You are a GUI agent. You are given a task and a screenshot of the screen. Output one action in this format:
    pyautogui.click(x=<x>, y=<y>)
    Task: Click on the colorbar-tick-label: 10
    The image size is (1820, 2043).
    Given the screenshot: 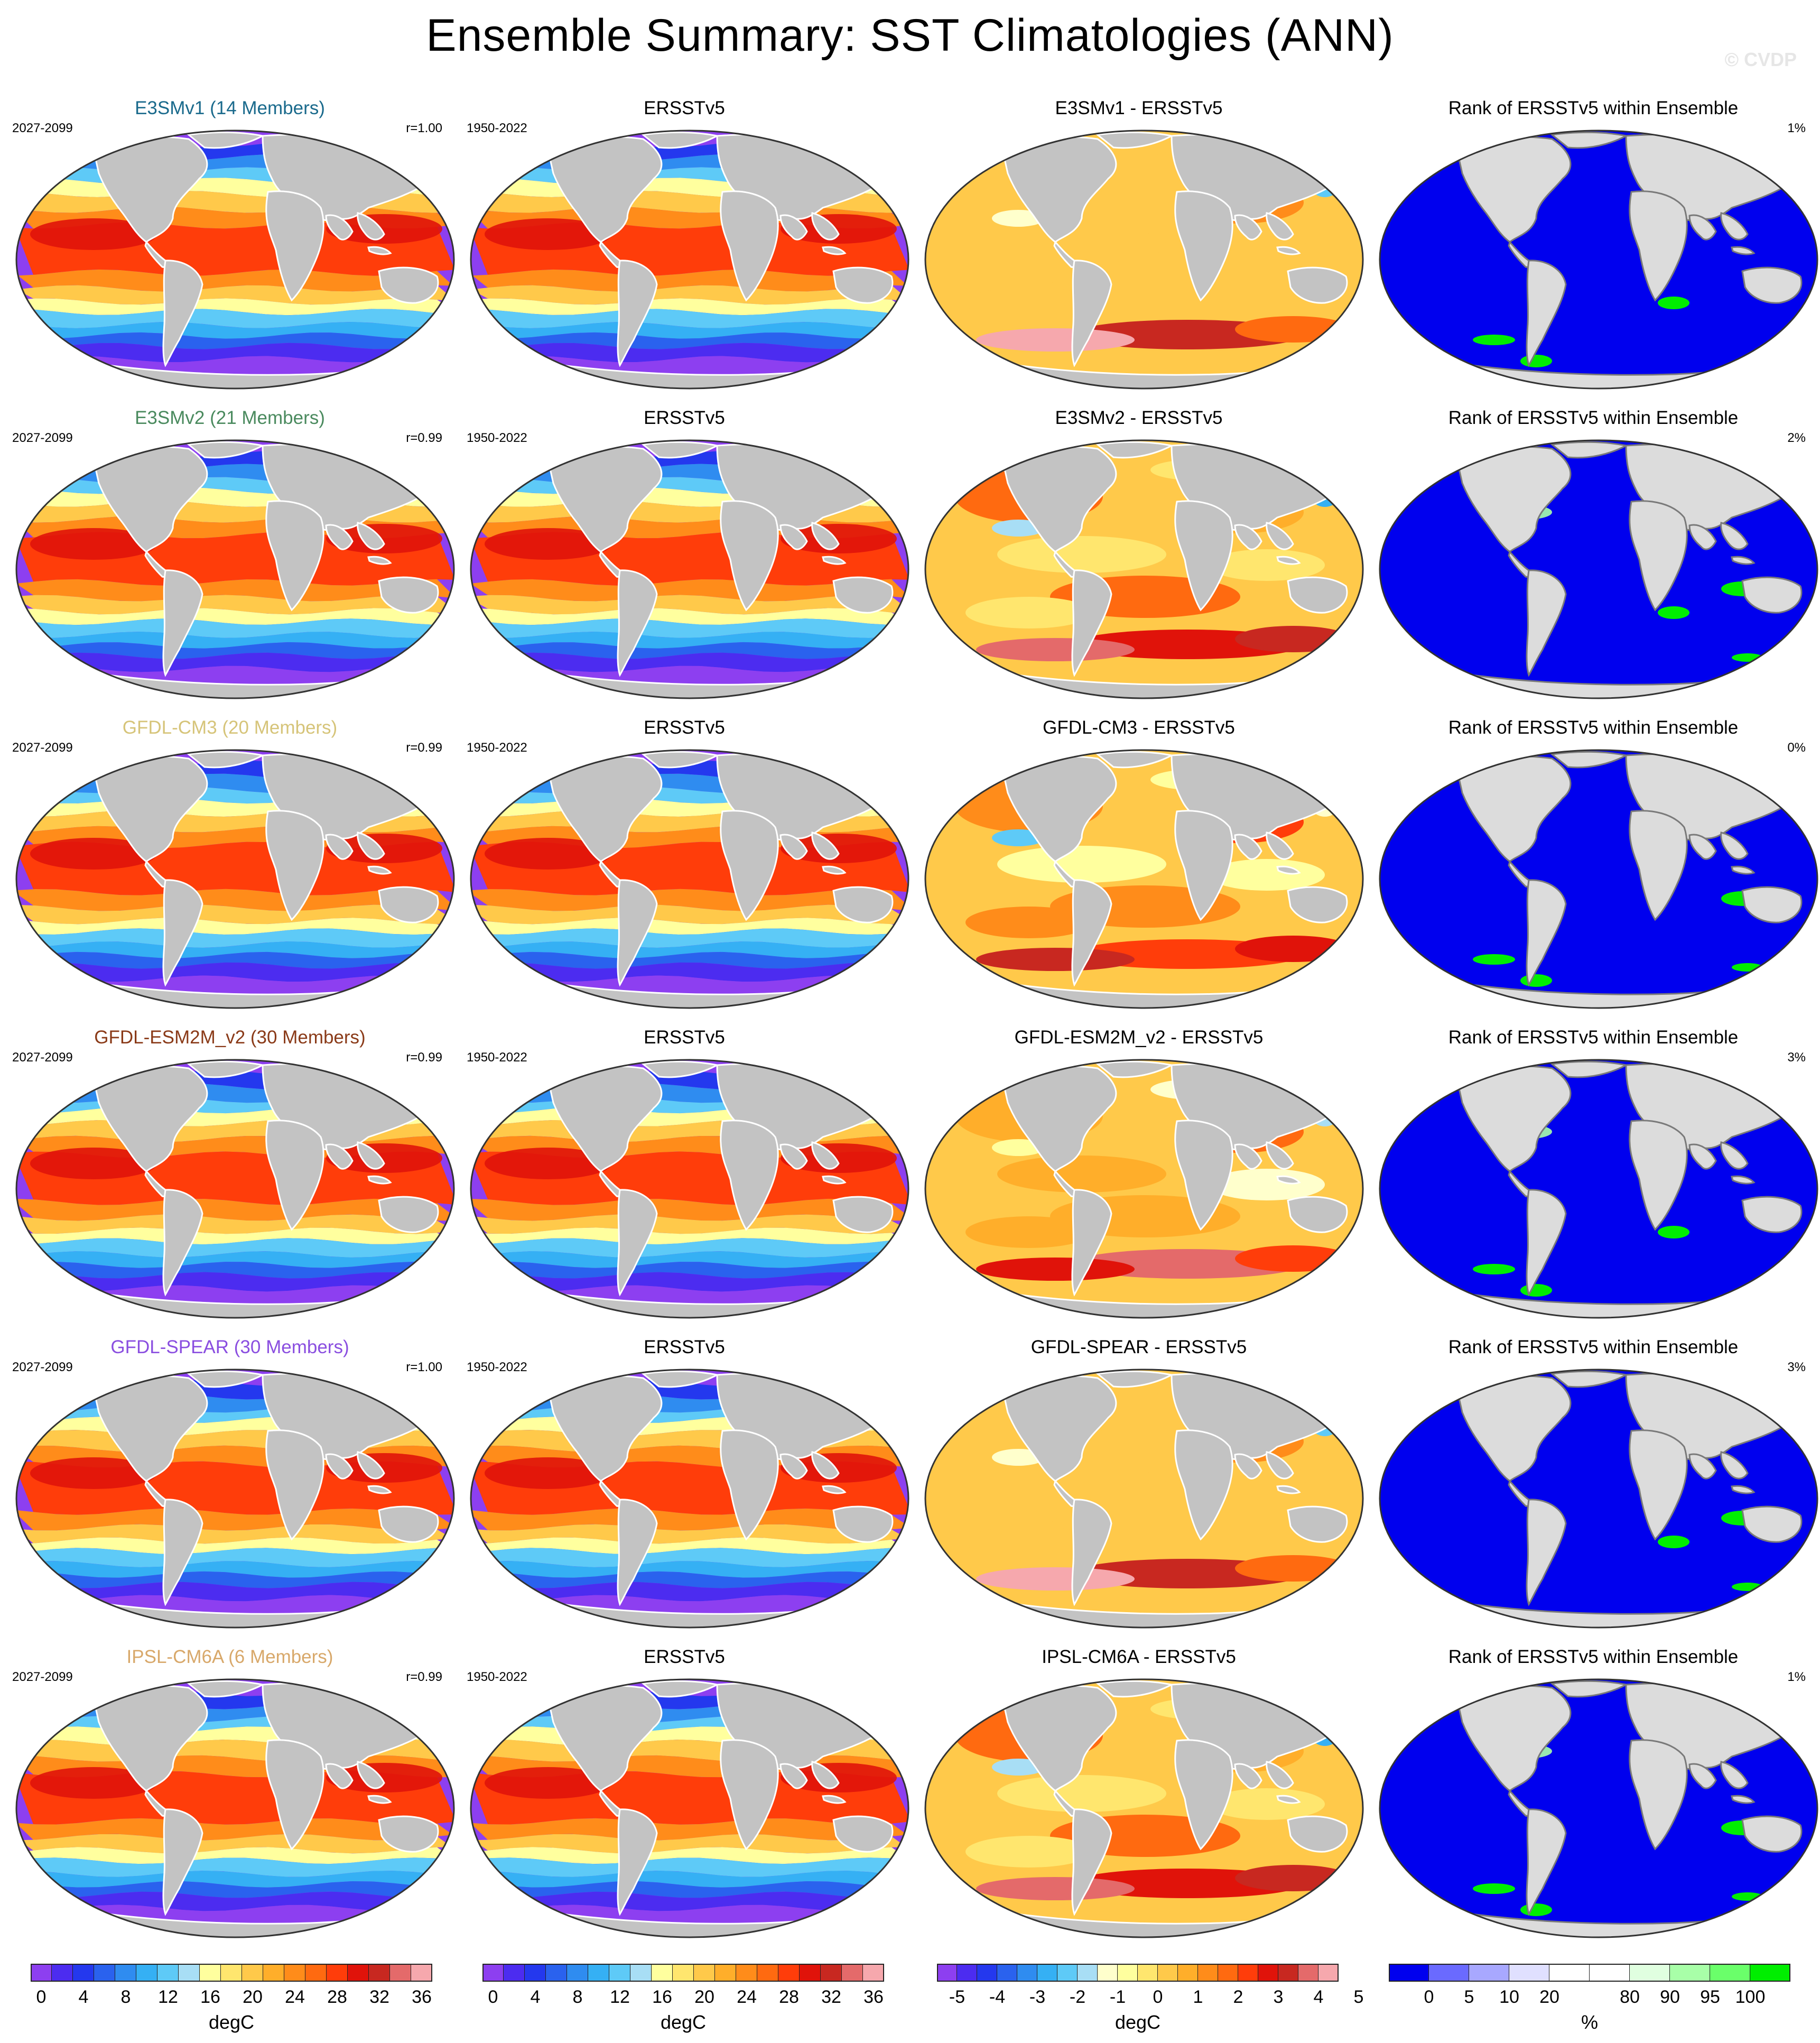 What is the action you would take?
    pyautogui.click(x=1509, y=1997)
    